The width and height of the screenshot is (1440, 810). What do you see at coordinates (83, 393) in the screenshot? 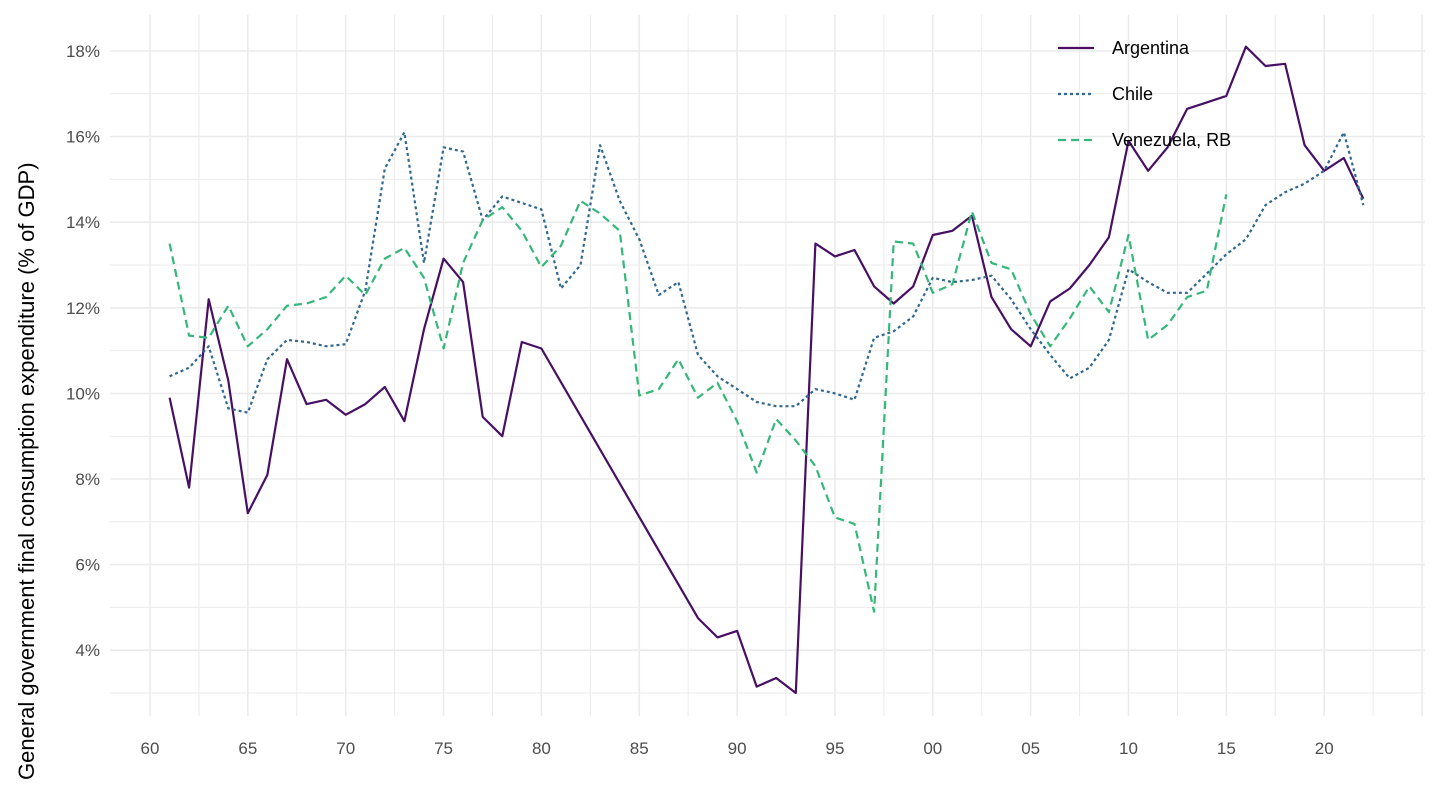
I see `y-tick-label: 10%` at bounding box center [83, 393].